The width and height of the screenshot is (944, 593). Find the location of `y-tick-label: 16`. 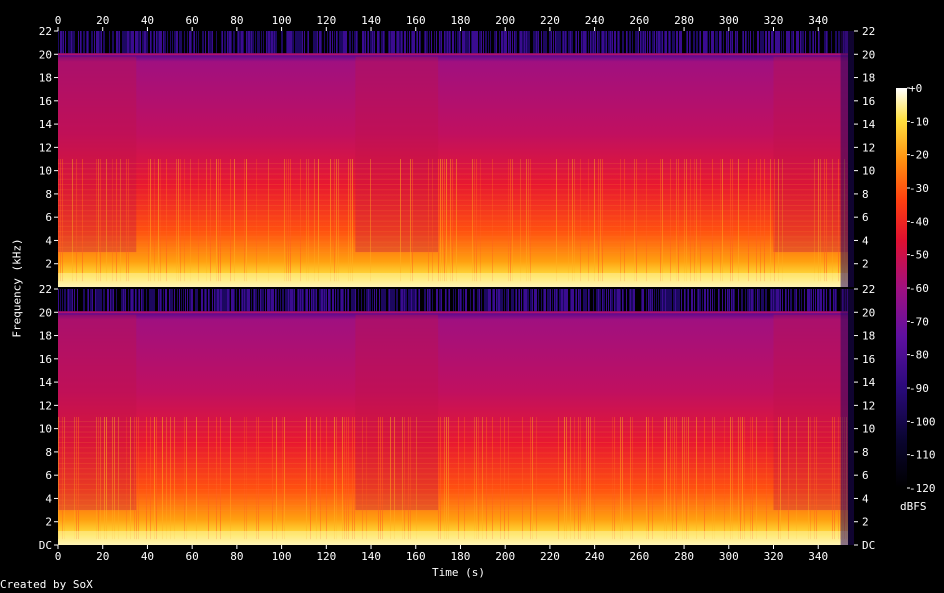

y-tick-label: 16 is located at coordinates (45, 101).